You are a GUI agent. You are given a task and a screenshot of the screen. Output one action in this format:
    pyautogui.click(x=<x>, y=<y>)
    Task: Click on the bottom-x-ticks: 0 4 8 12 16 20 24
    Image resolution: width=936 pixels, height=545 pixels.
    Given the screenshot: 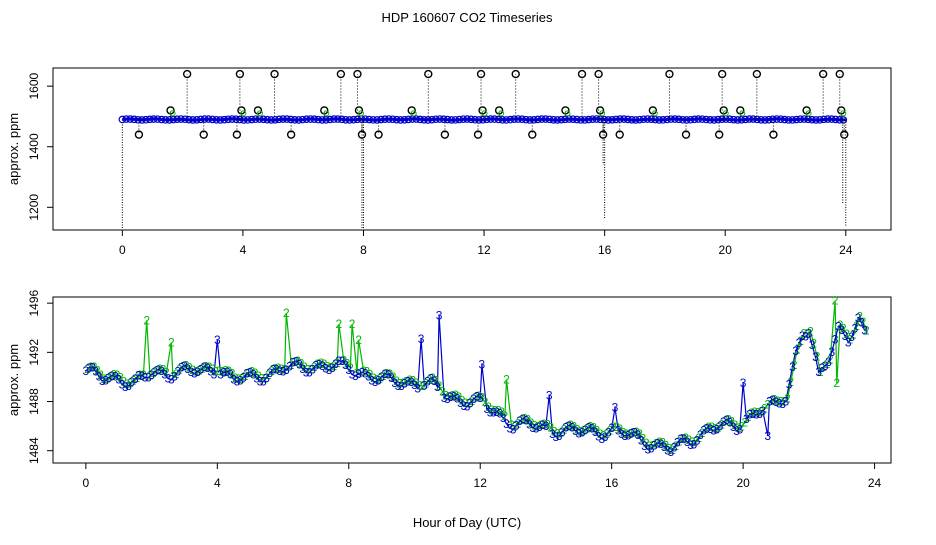 What is the action you would take?
    pyautogui.click(x=482, y=476)
    